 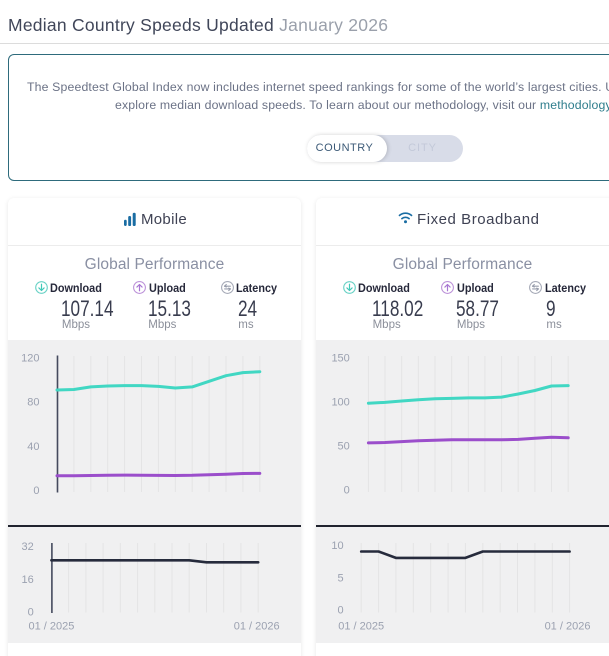 What do you see at coordinates (33, 403) in the screenshot?
I see `svg-text: 80` at bounding box center [33, 403].